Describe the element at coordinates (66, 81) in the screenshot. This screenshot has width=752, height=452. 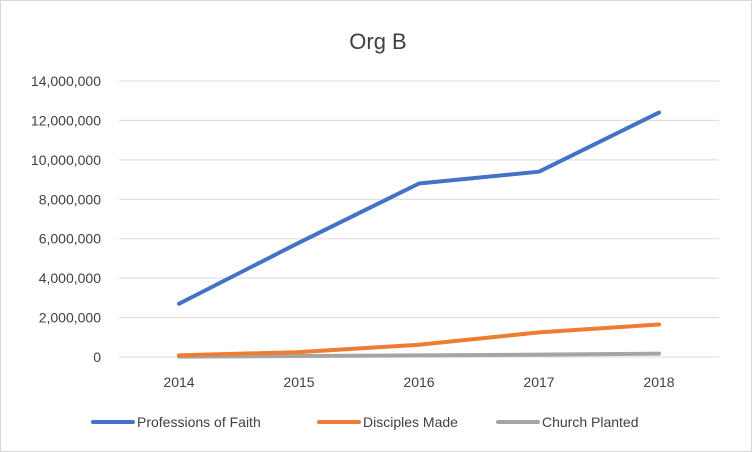
I see `y-tick-label: 14,000,000` at that location.